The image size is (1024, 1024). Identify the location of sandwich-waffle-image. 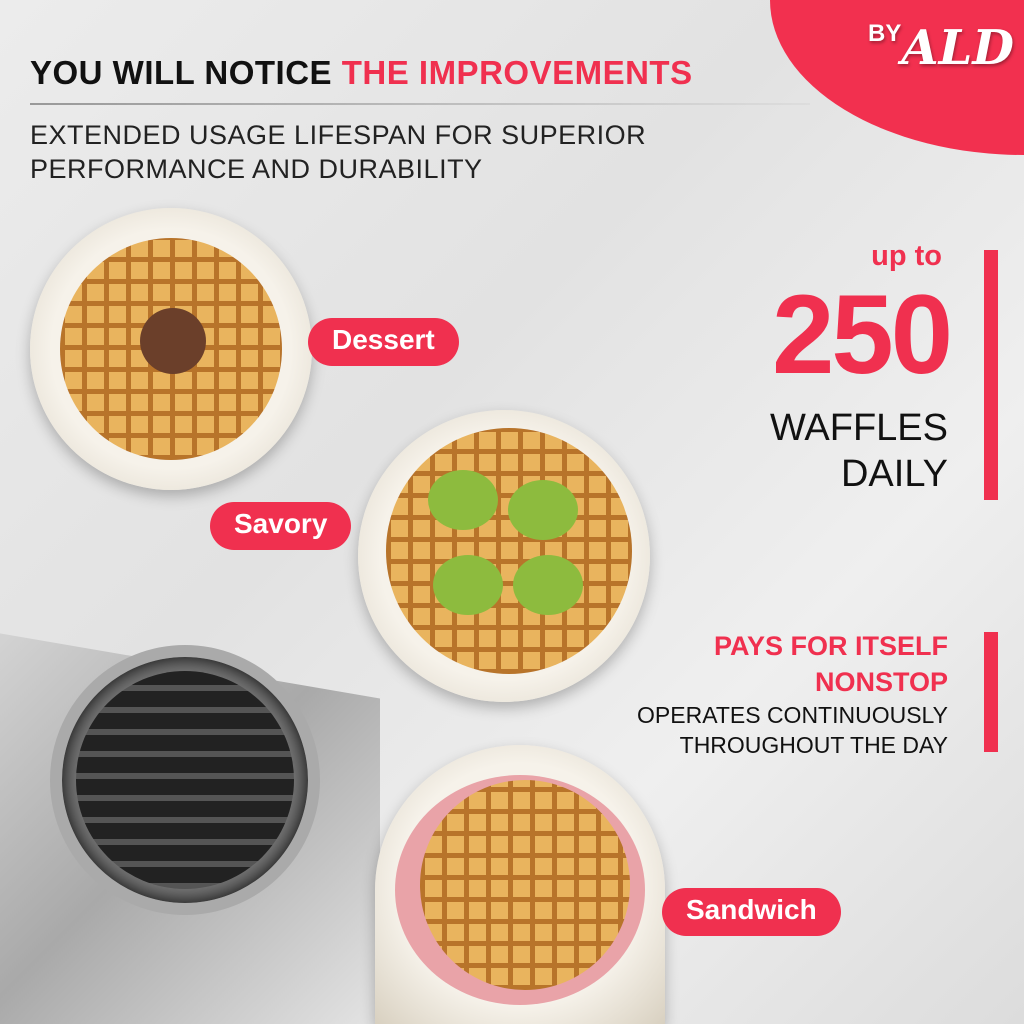
(520, 884).